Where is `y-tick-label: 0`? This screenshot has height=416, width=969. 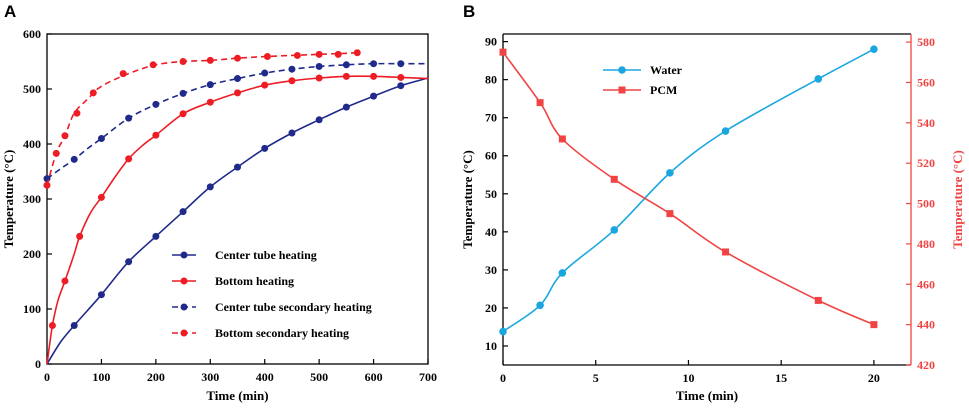 y-tick-label: 0 is located at coordinates (38, 364).